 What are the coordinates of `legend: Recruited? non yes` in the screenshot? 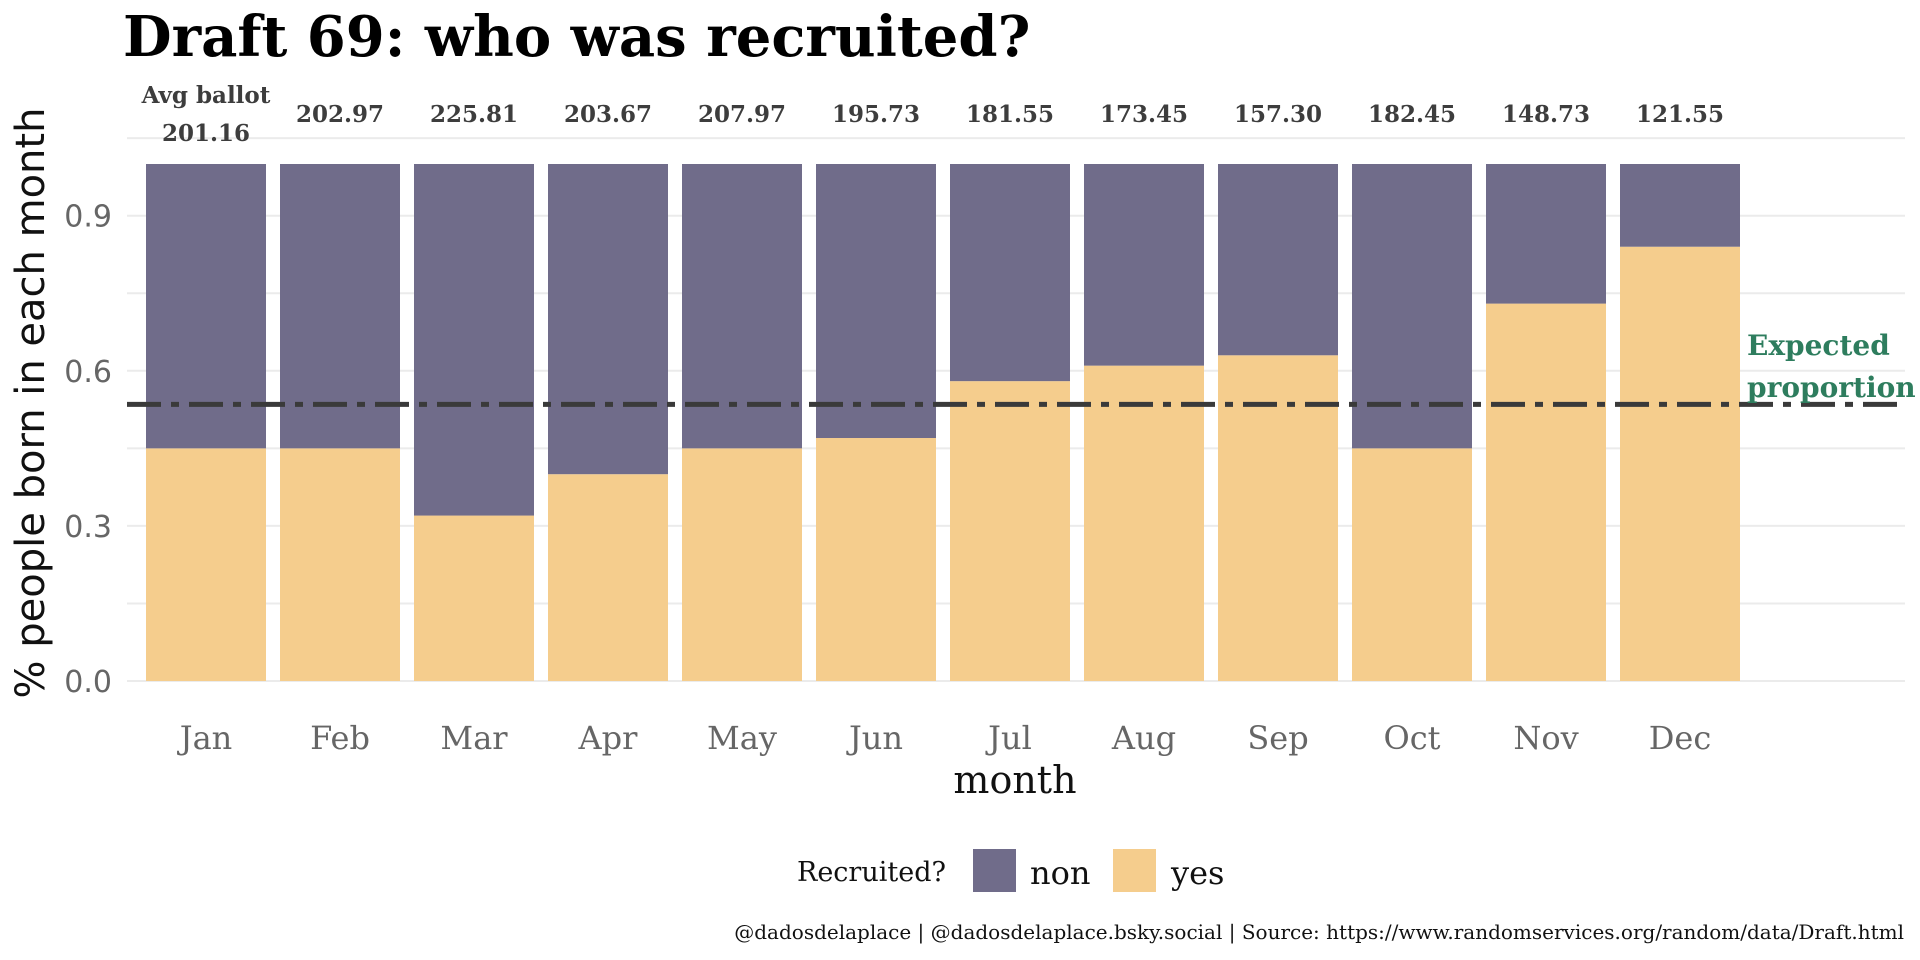 It's located at (1010, 870).